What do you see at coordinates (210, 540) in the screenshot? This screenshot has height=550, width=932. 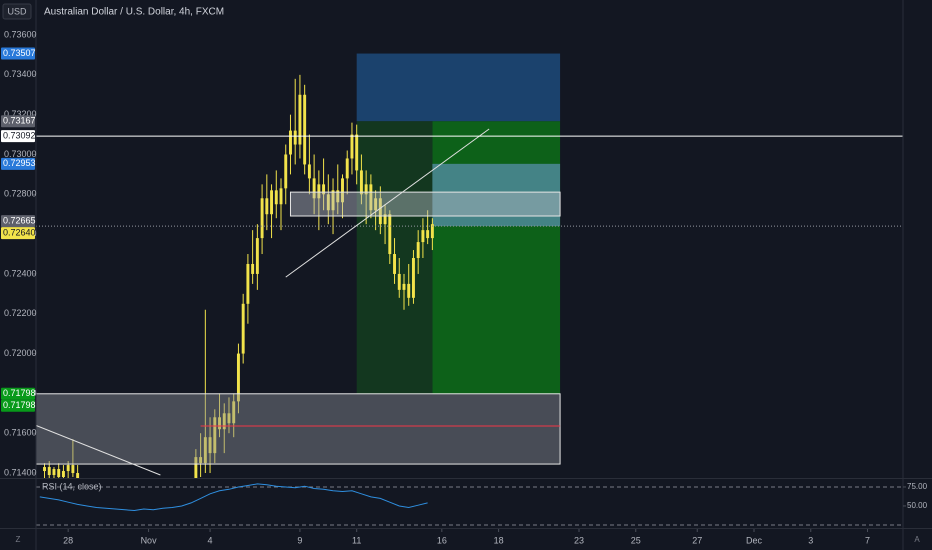 I see `x-tick-label: 4` at bounding box center [210, 540].